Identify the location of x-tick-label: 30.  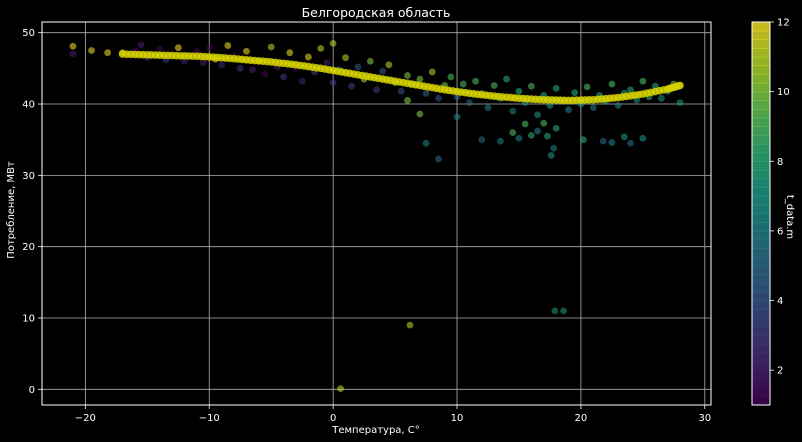
(704, 418).